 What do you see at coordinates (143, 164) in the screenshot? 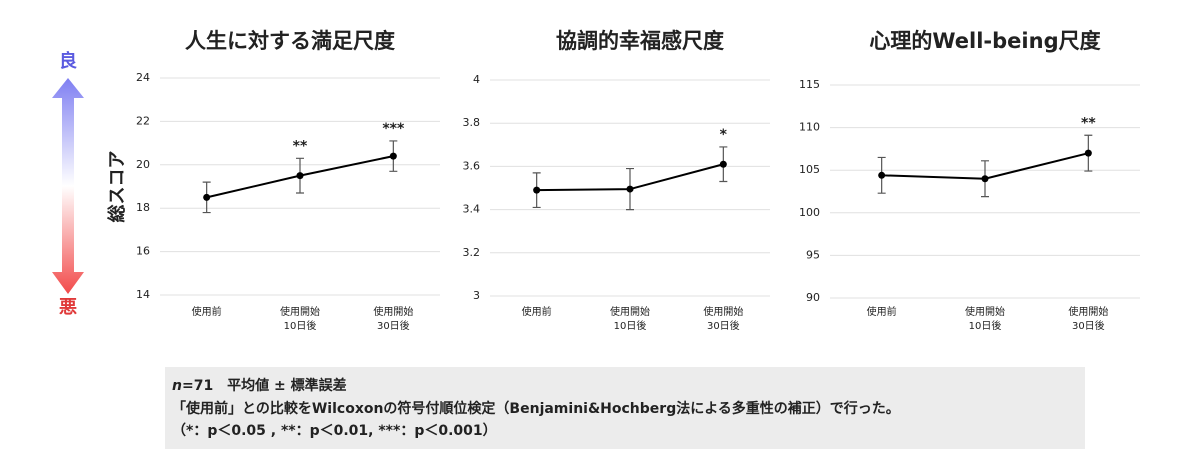
I see `y-tick-label: 20` at bounding box center [143, 164].